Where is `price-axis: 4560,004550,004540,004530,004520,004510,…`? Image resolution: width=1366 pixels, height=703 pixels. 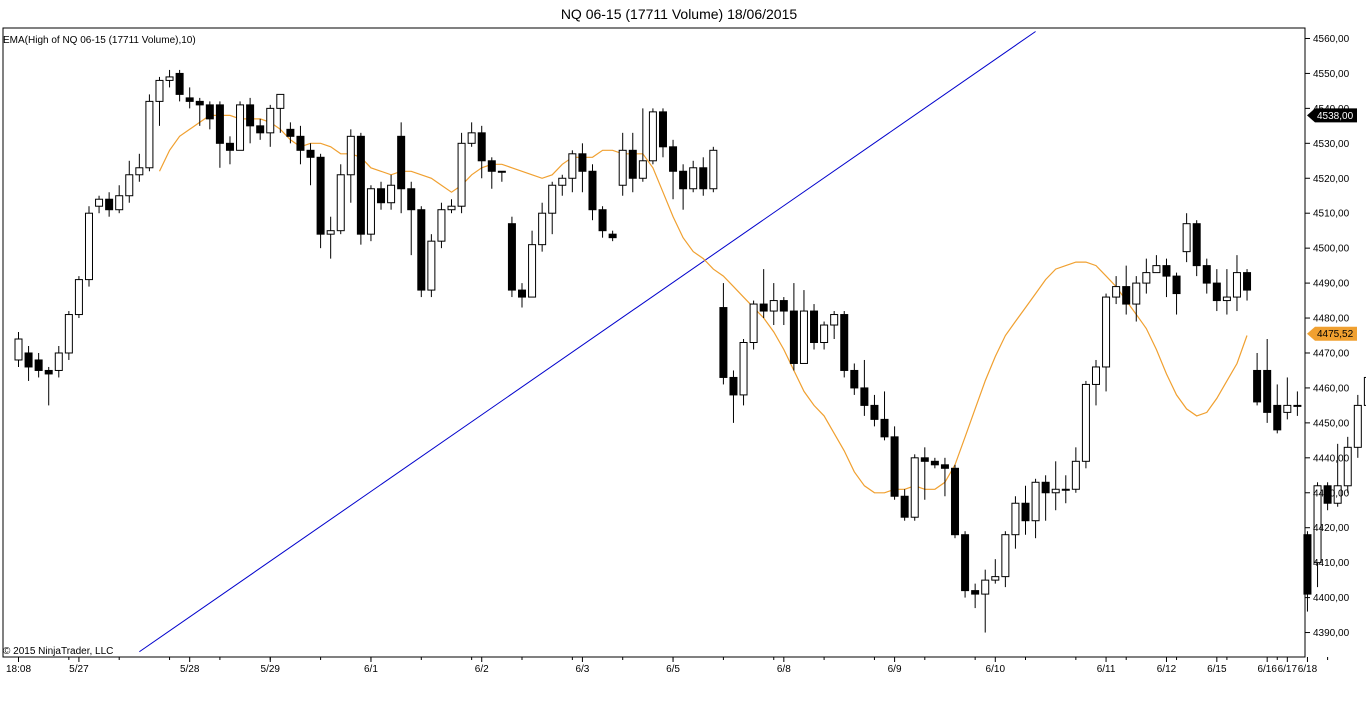
price-axis: 4560,004550,004540,004530,004520,004510,… is located at coordinates (1327, 336).